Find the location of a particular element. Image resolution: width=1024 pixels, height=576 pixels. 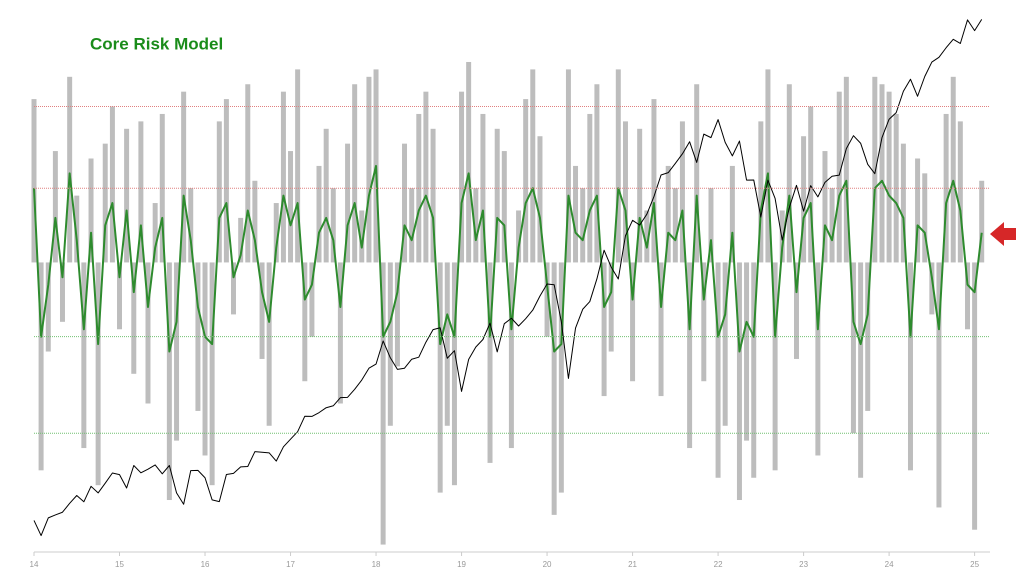

x-tick-label: 18 is located at coordinates (376, 564).